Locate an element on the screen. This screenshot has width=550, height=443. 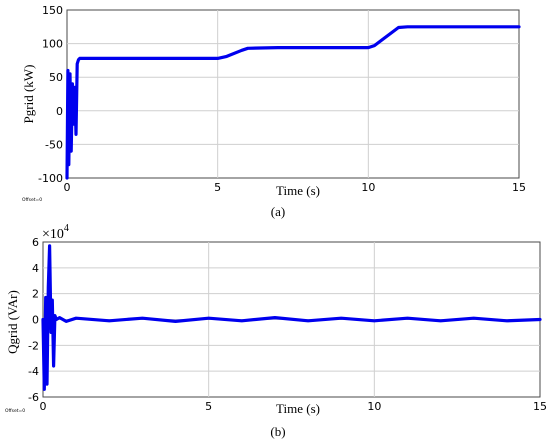
y-tick-label: -4 is located at coordinates (33, 371).